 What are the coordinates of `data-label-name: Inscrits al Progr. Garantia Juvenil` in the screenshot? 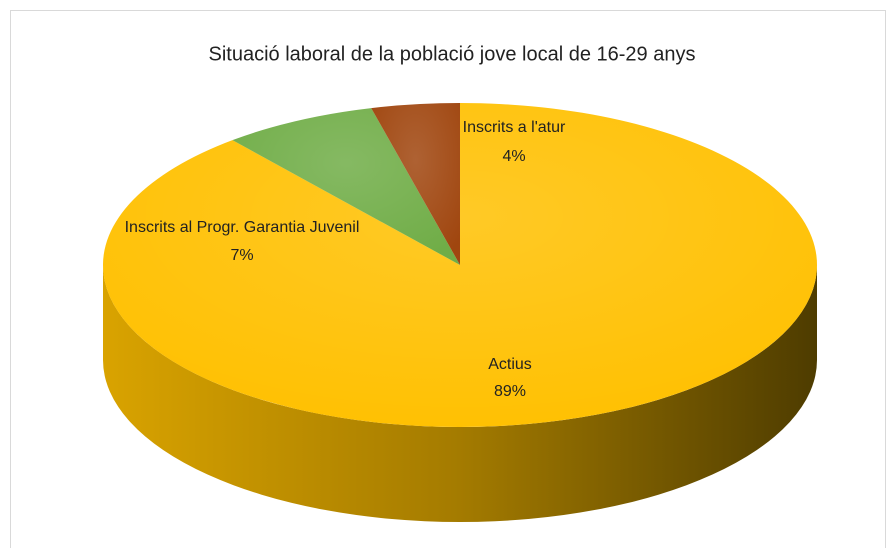 It's located at (242, 227).